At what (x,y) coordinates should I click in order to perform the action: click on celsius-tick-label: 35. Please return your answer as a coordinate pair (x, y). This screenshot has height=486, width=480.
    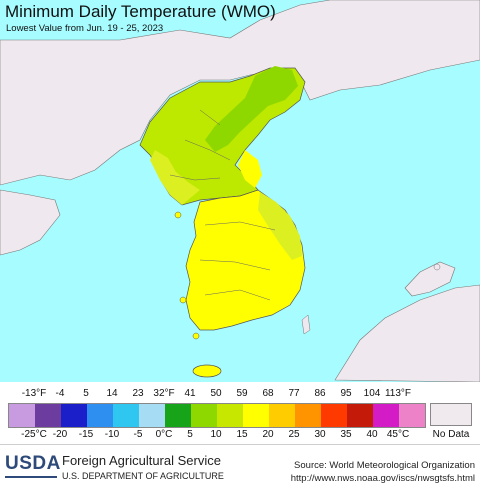
    Looking at the image, I should click on (346, 434).